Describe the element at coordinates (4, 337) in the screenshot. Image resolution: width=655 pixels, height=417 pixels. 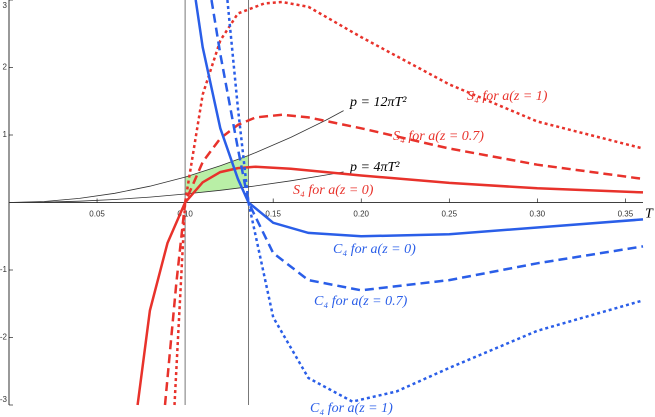
I see `y-tick-label: -2` at that location.